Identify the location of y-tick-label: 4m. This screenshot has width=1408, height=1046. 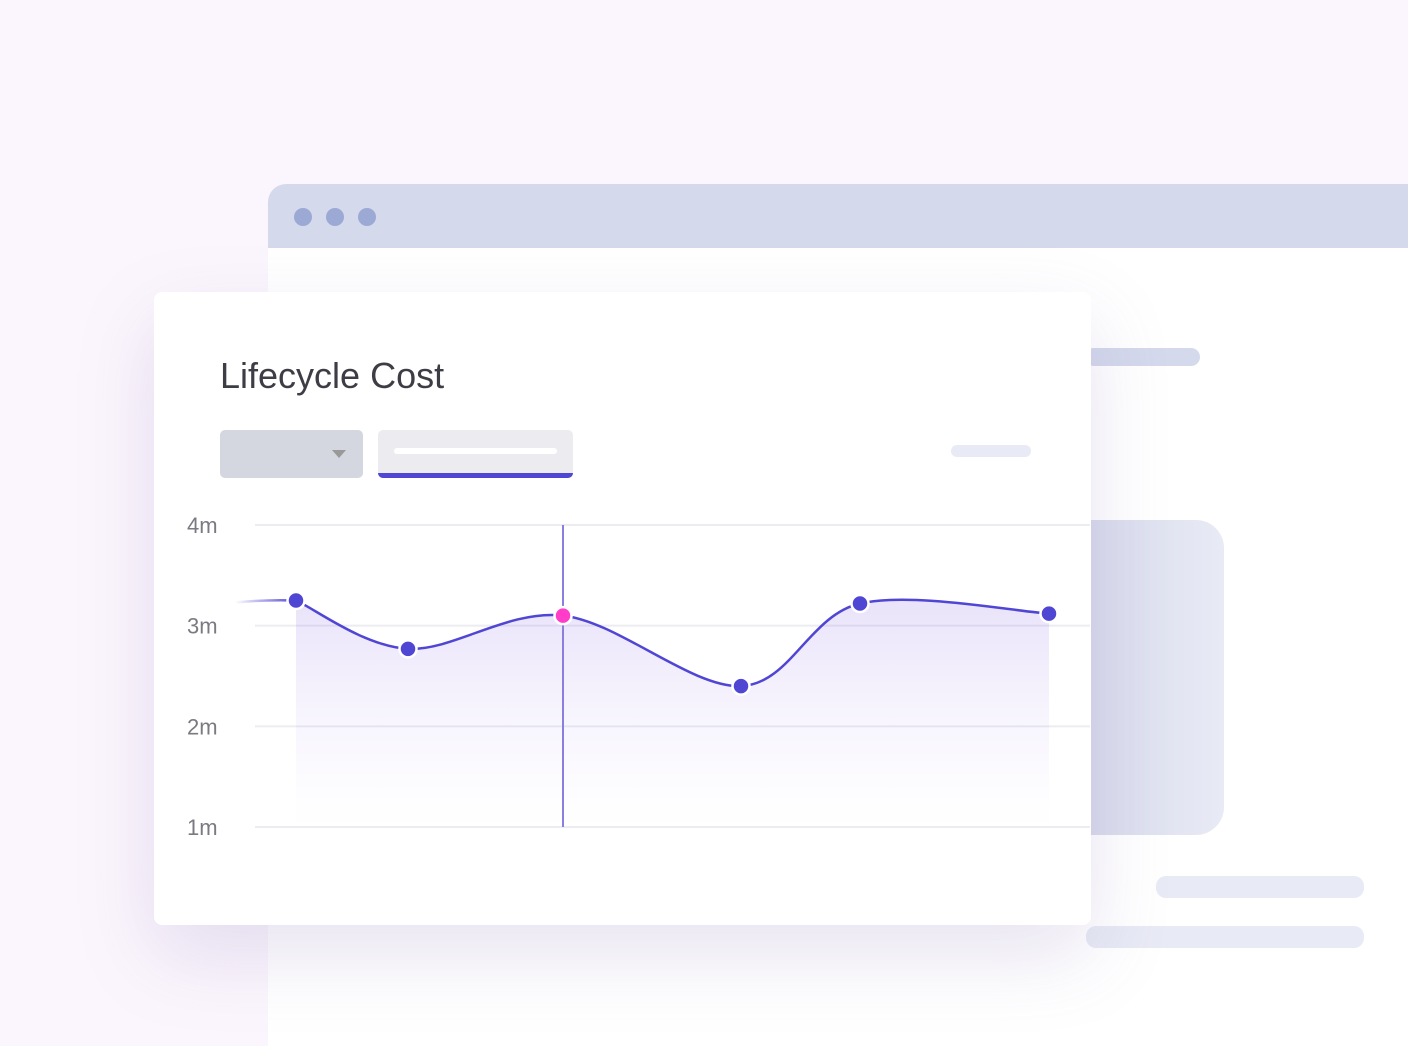
(202, 525).